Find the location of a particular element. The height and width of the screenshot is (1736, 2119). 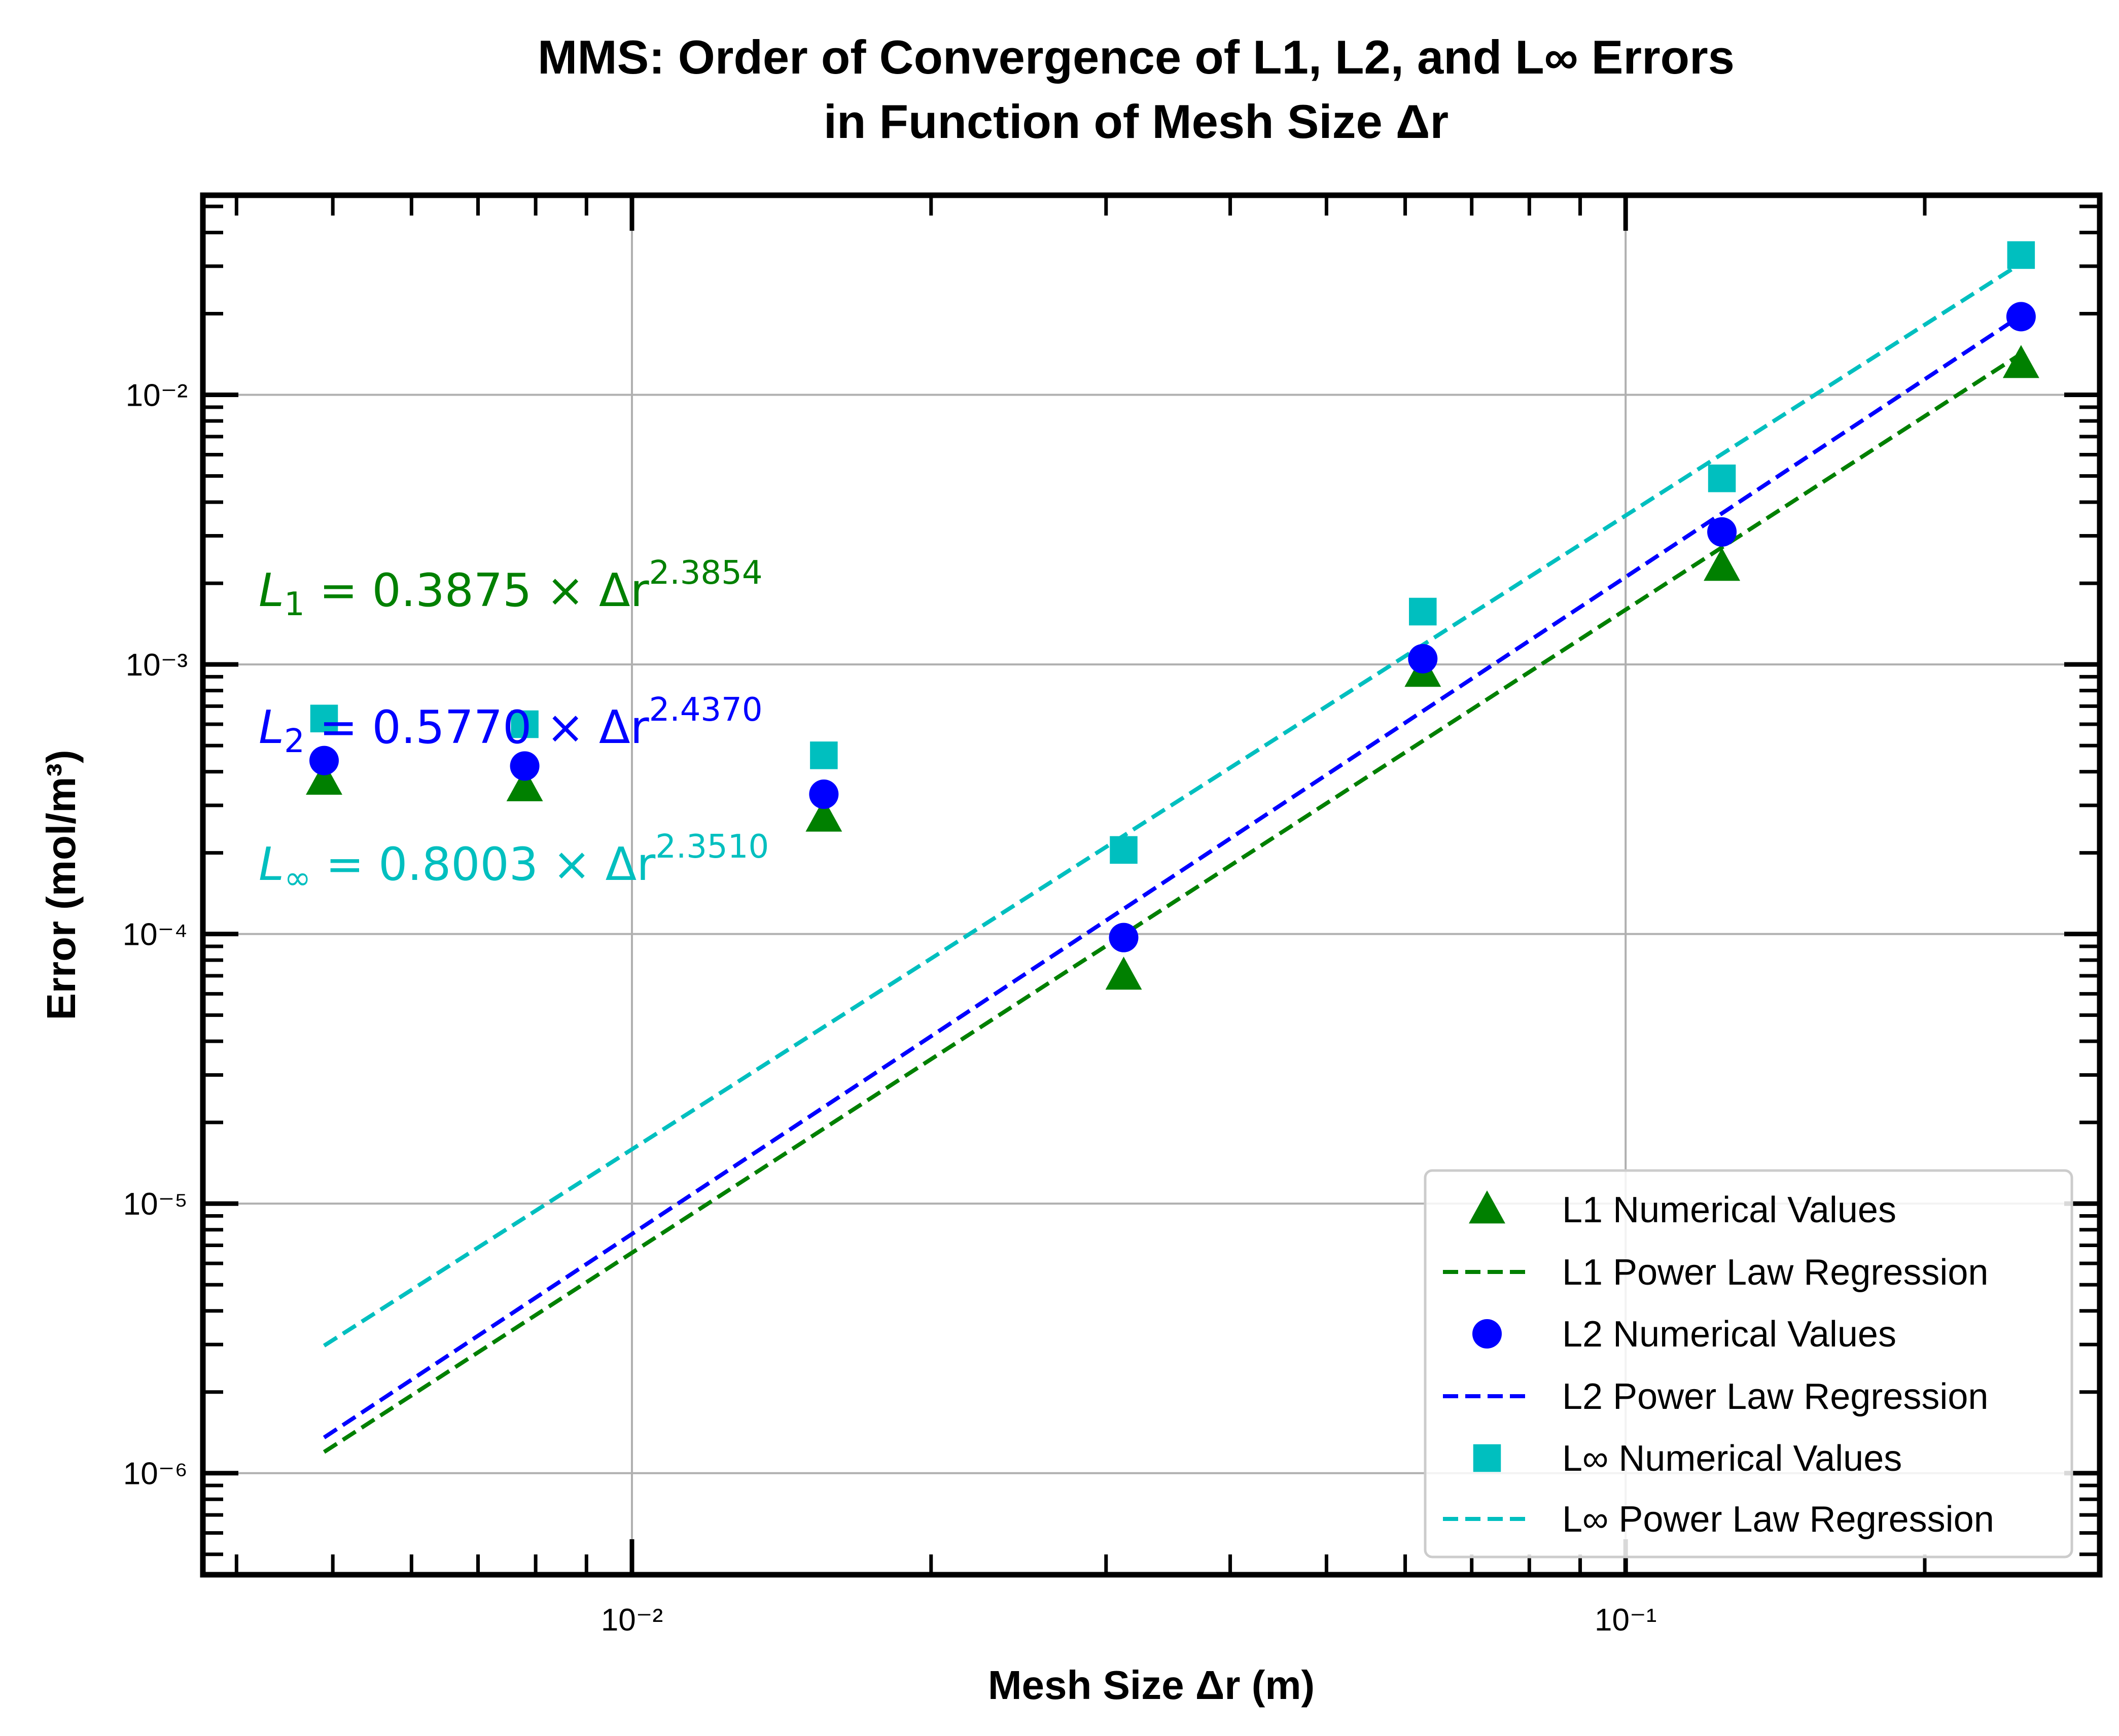

legend-label-0: L1 Numerical Values is located at coordinates (1729, 1210).